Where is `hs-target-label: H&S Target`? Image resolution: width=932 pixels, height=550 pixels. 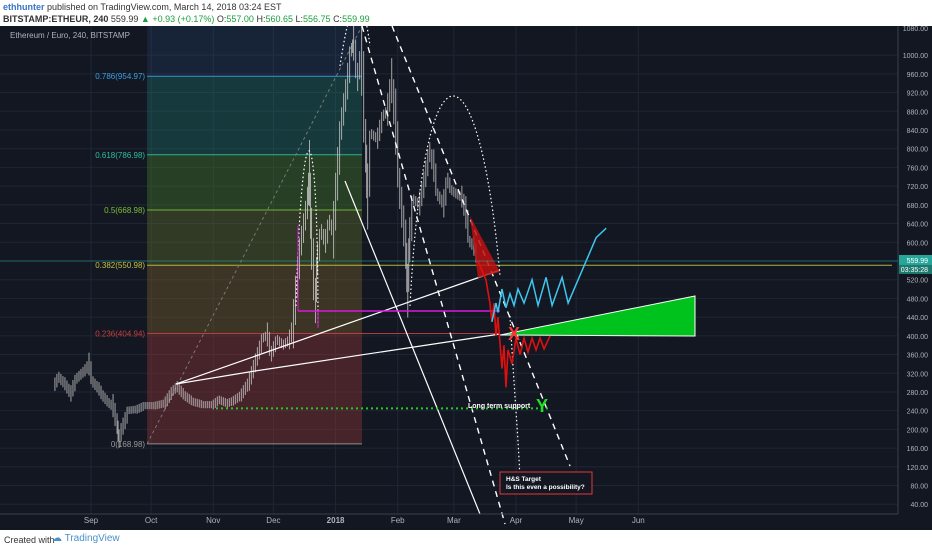 hs-target-label: H&S Target is located at coordinates (524, 479).